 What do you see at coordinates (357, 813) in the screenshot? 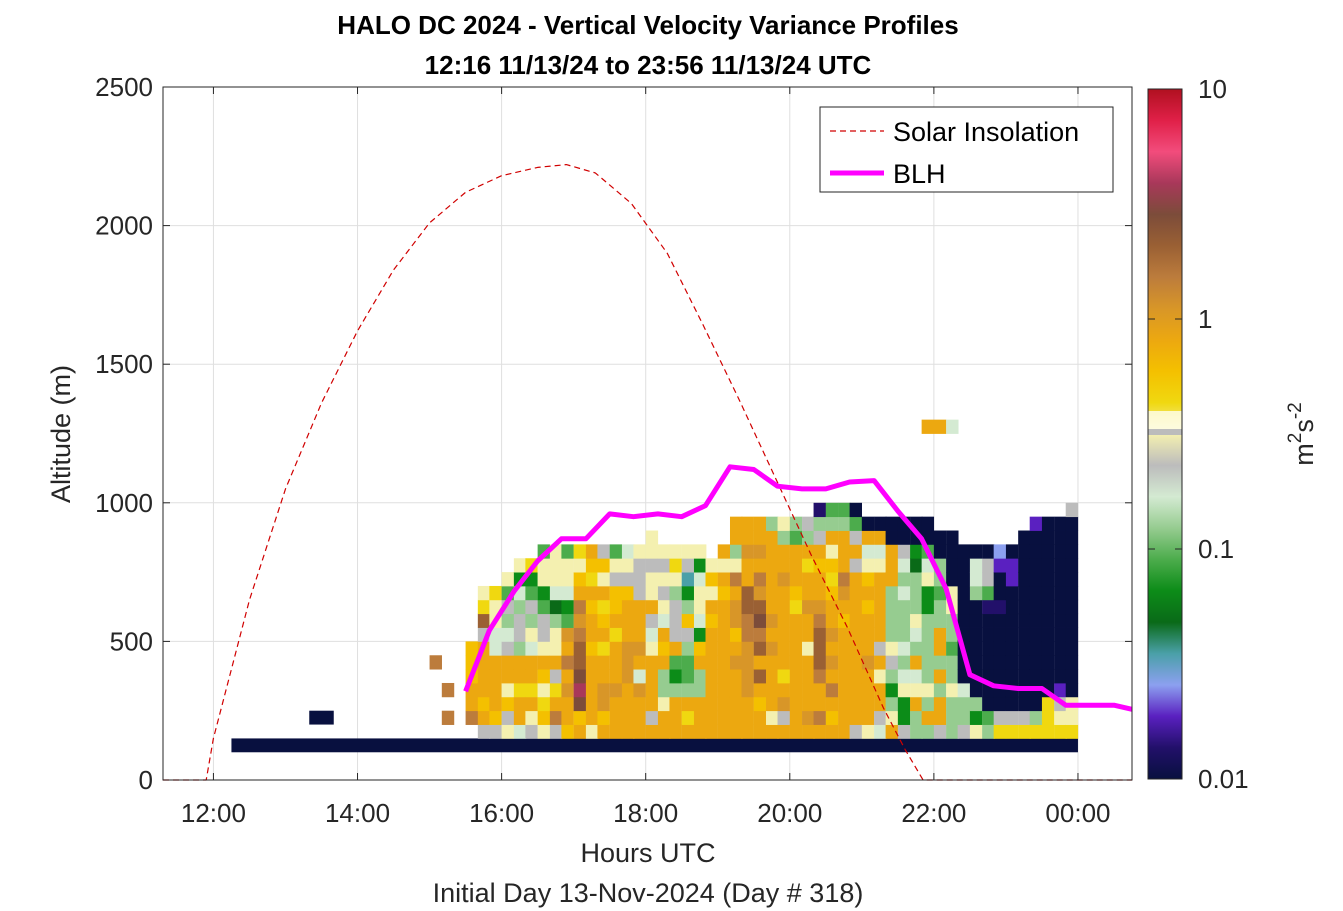
I see `x-tick-label-1: 14:00` at bounding box center [357, 813].